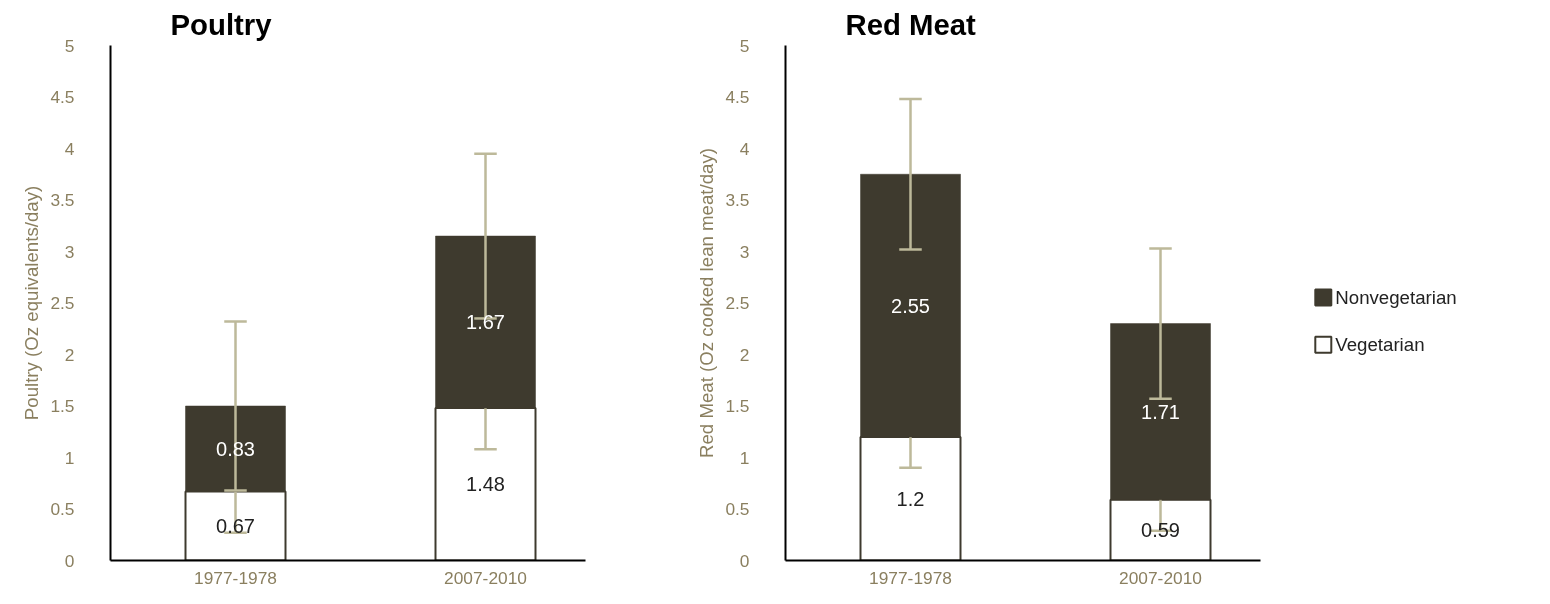  I want to click on data-label: 1.71, so click(1160, 411).